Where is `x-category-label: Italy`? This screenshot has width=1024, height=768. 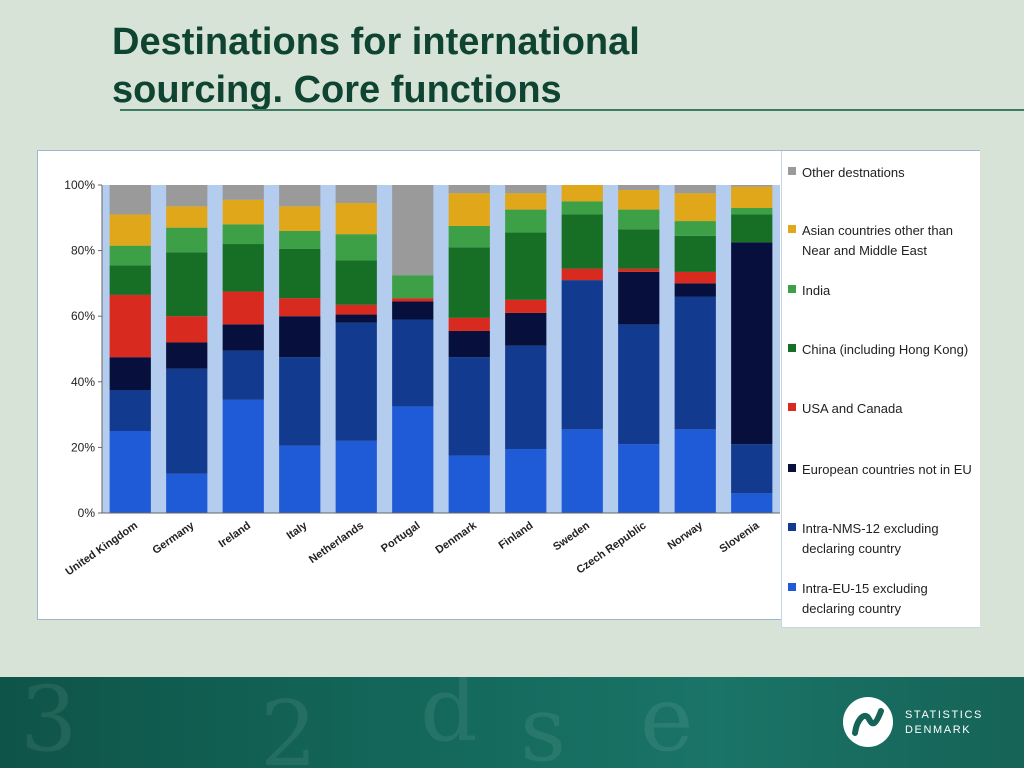
x-category-label: Italy is located at coordinates (298, 530).